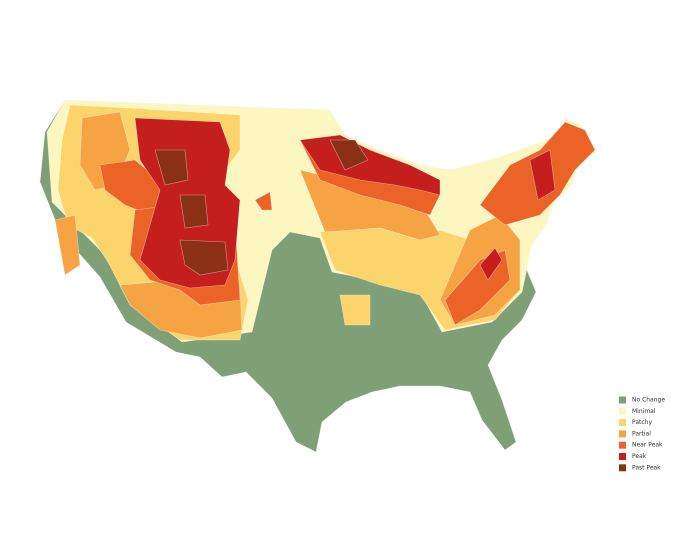  Describe the element at coordinates (639, 456) in the screenshot. I see `legend-label: Peak` at that location.